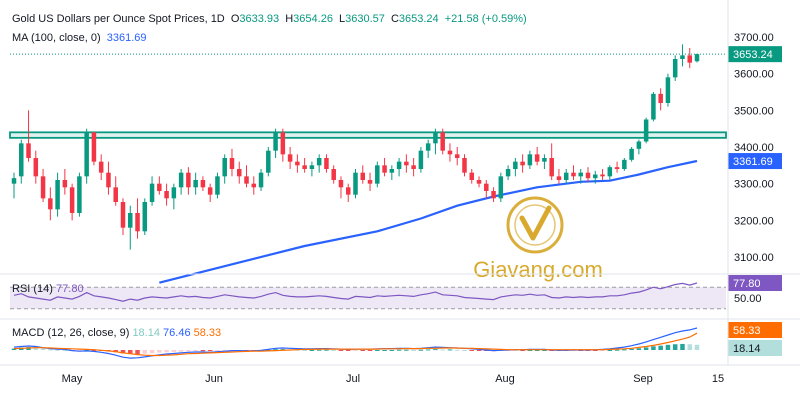 The width and height of the screenshot is (800, 405). Describe the element at coordinates (365, 19) in the screenshot. I see `low-value: 3630.57` at that location.